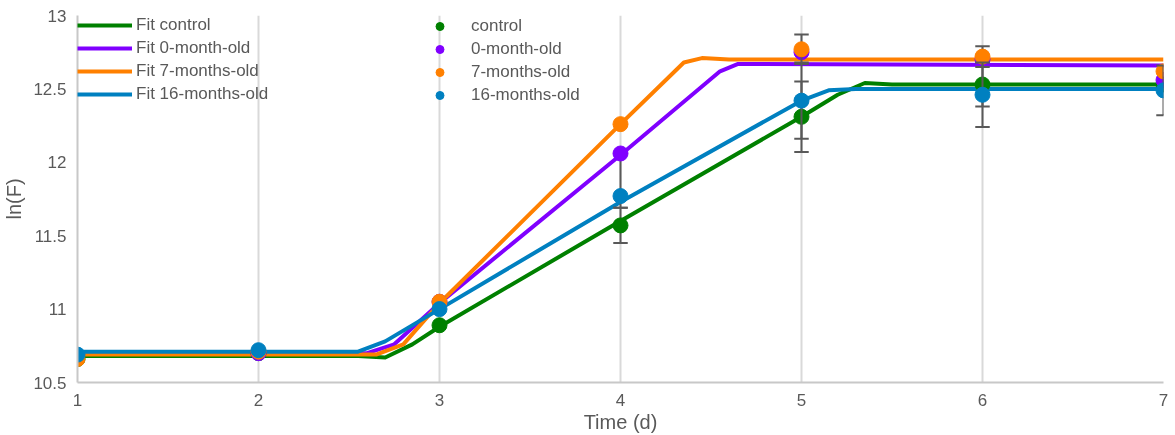 Image resolution: width=1175 pixels, height=435 pixels. What do you see at coordinates (801, 400) in the screenshot?
I see `x-tick-label: 5` at bounding box center [801, 400].